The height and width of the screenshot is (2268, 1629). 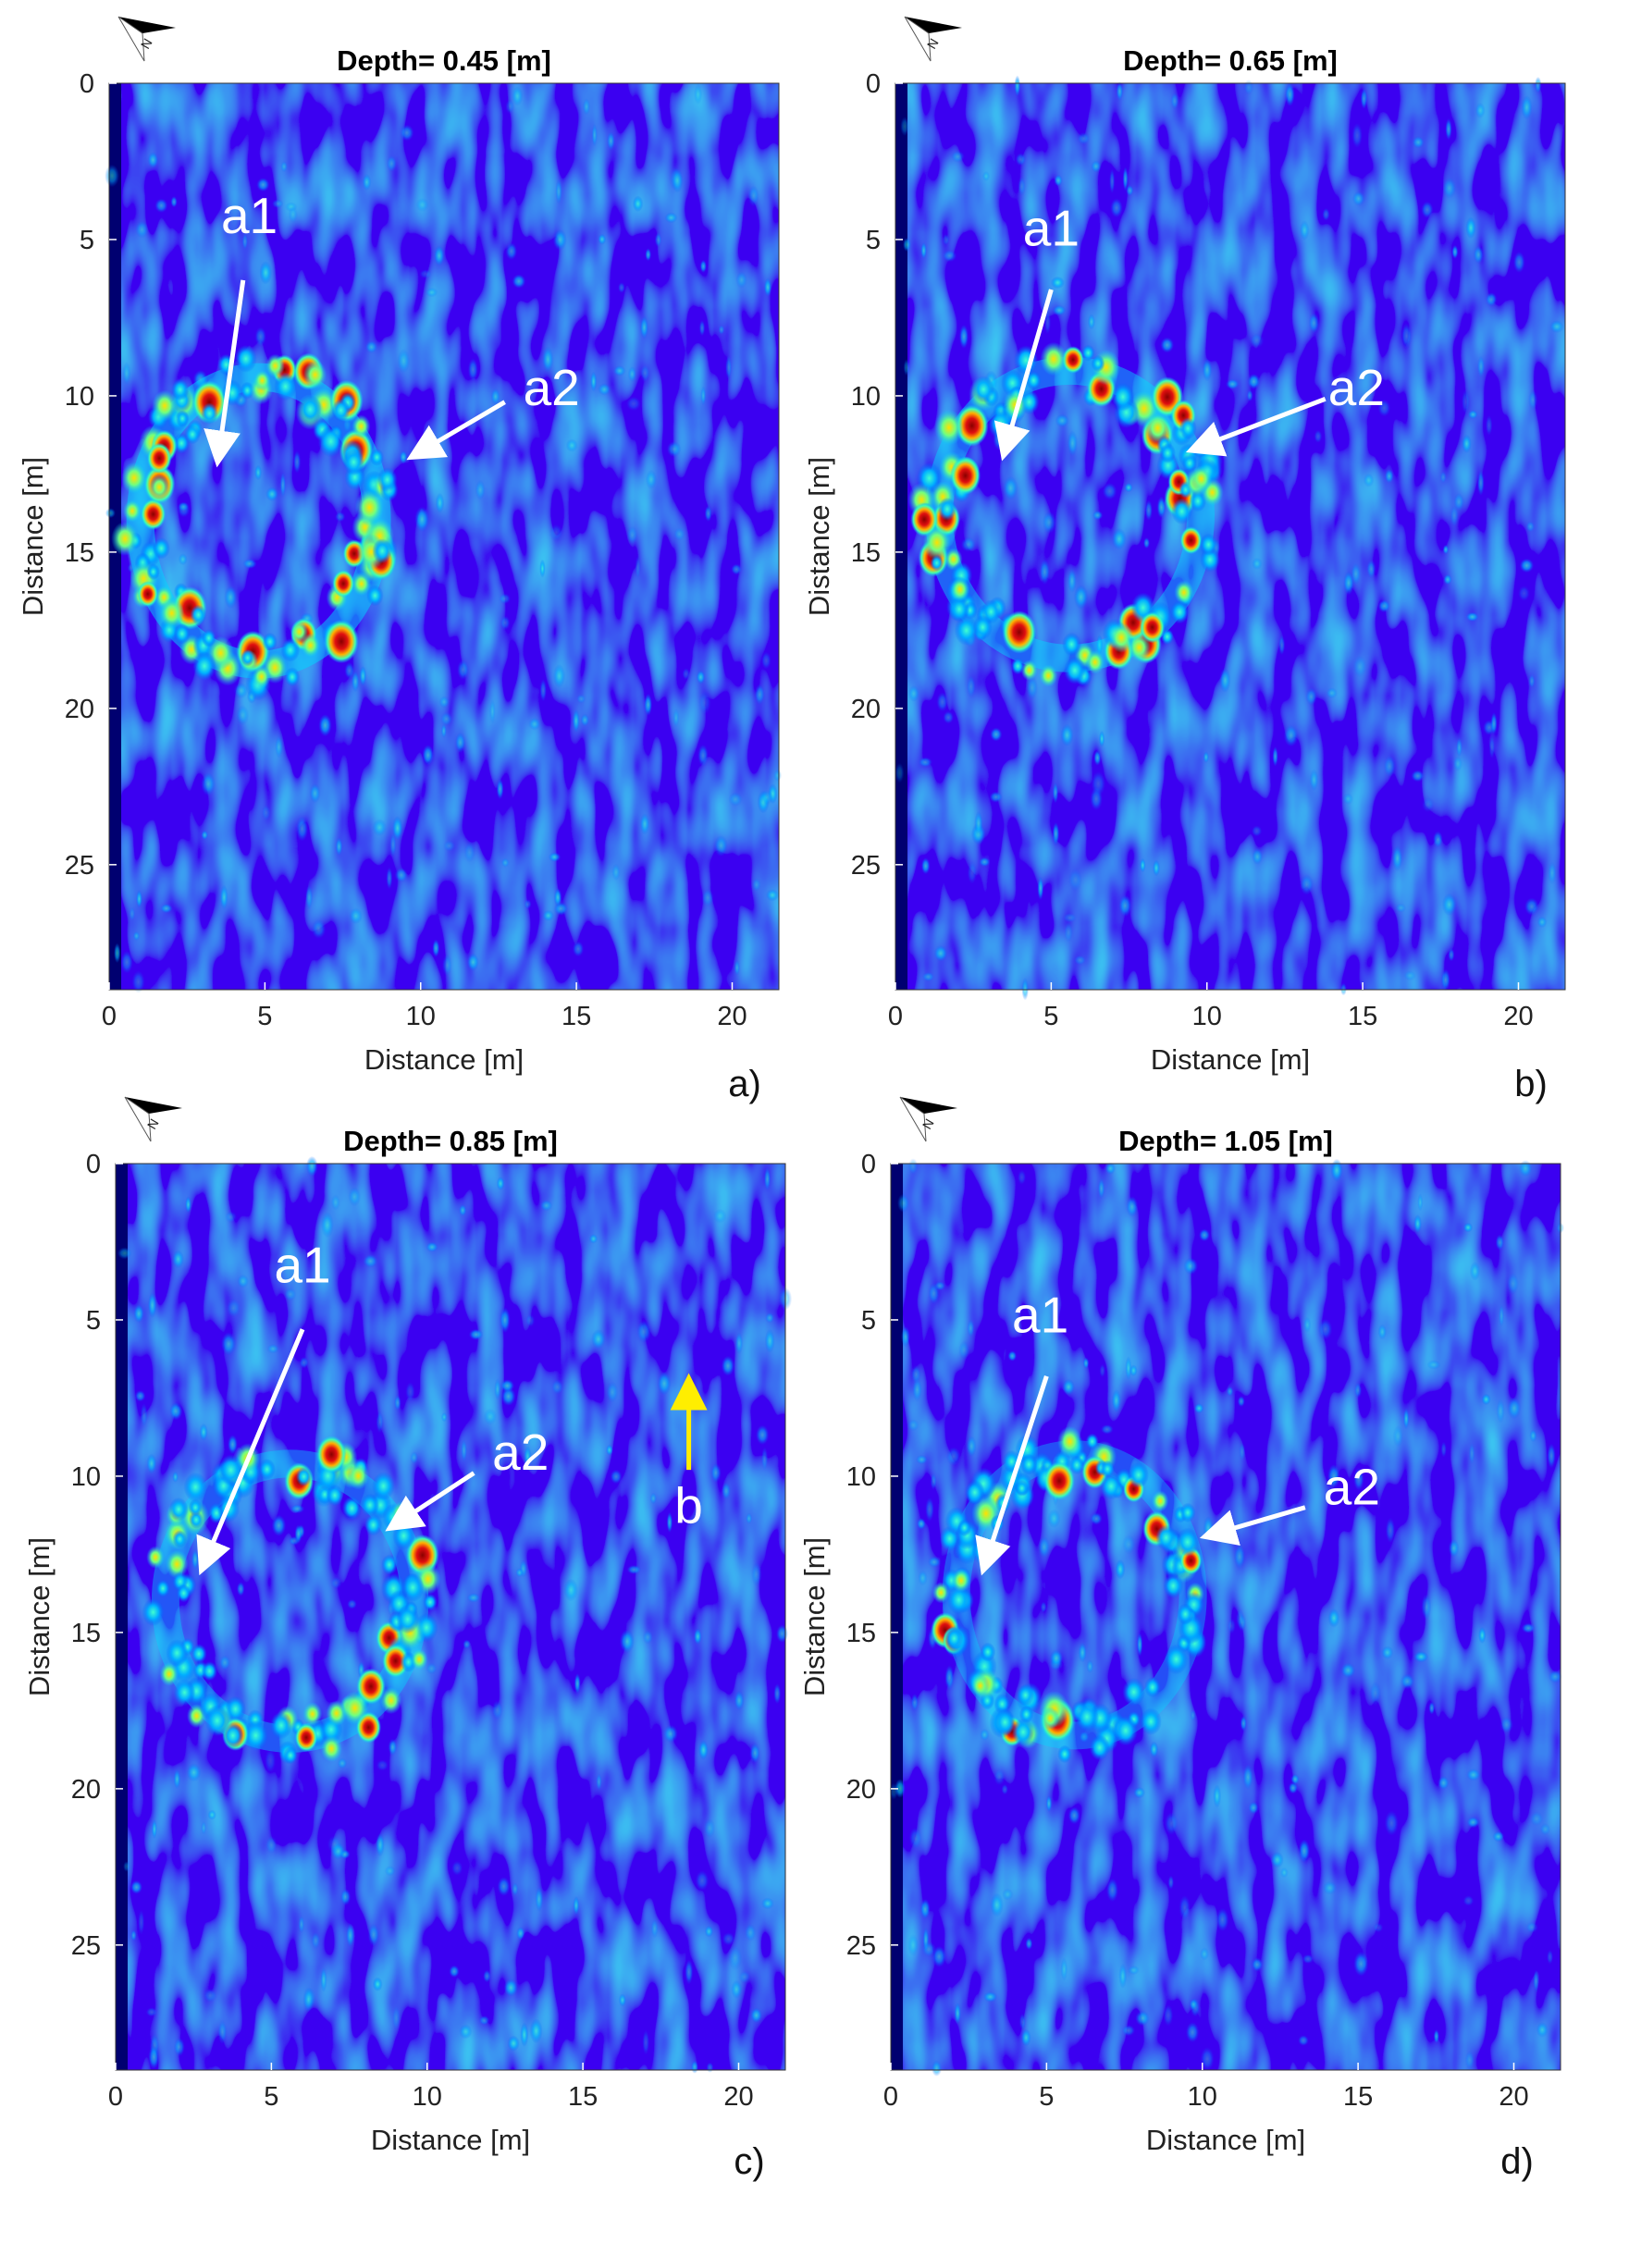 What do you see at coordinates (86, 1790) in the screenshot?
I see `y-tick-label: 20` at bounding box center [86, 1790].